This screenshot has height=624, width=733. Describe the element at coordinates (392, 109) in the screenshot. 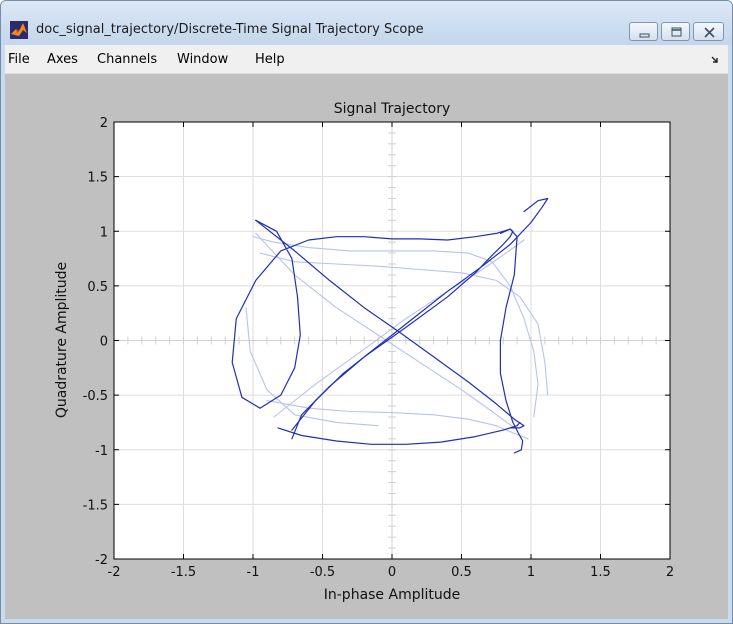

I see `chart-title: Signal Trajectory` at that location.